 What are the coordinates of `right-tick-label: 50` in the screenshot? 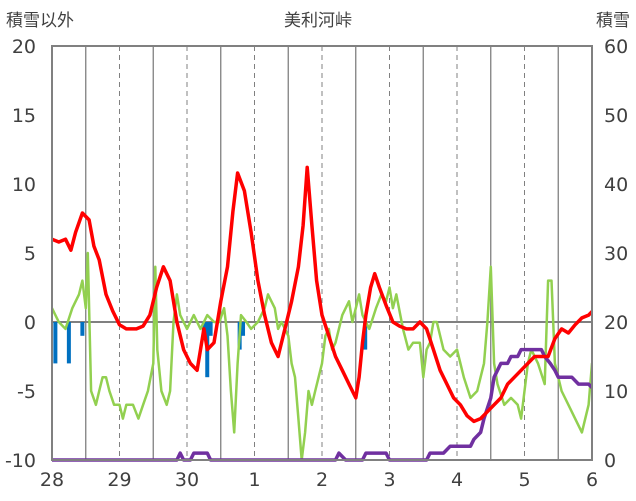 It's located at (616, 116).